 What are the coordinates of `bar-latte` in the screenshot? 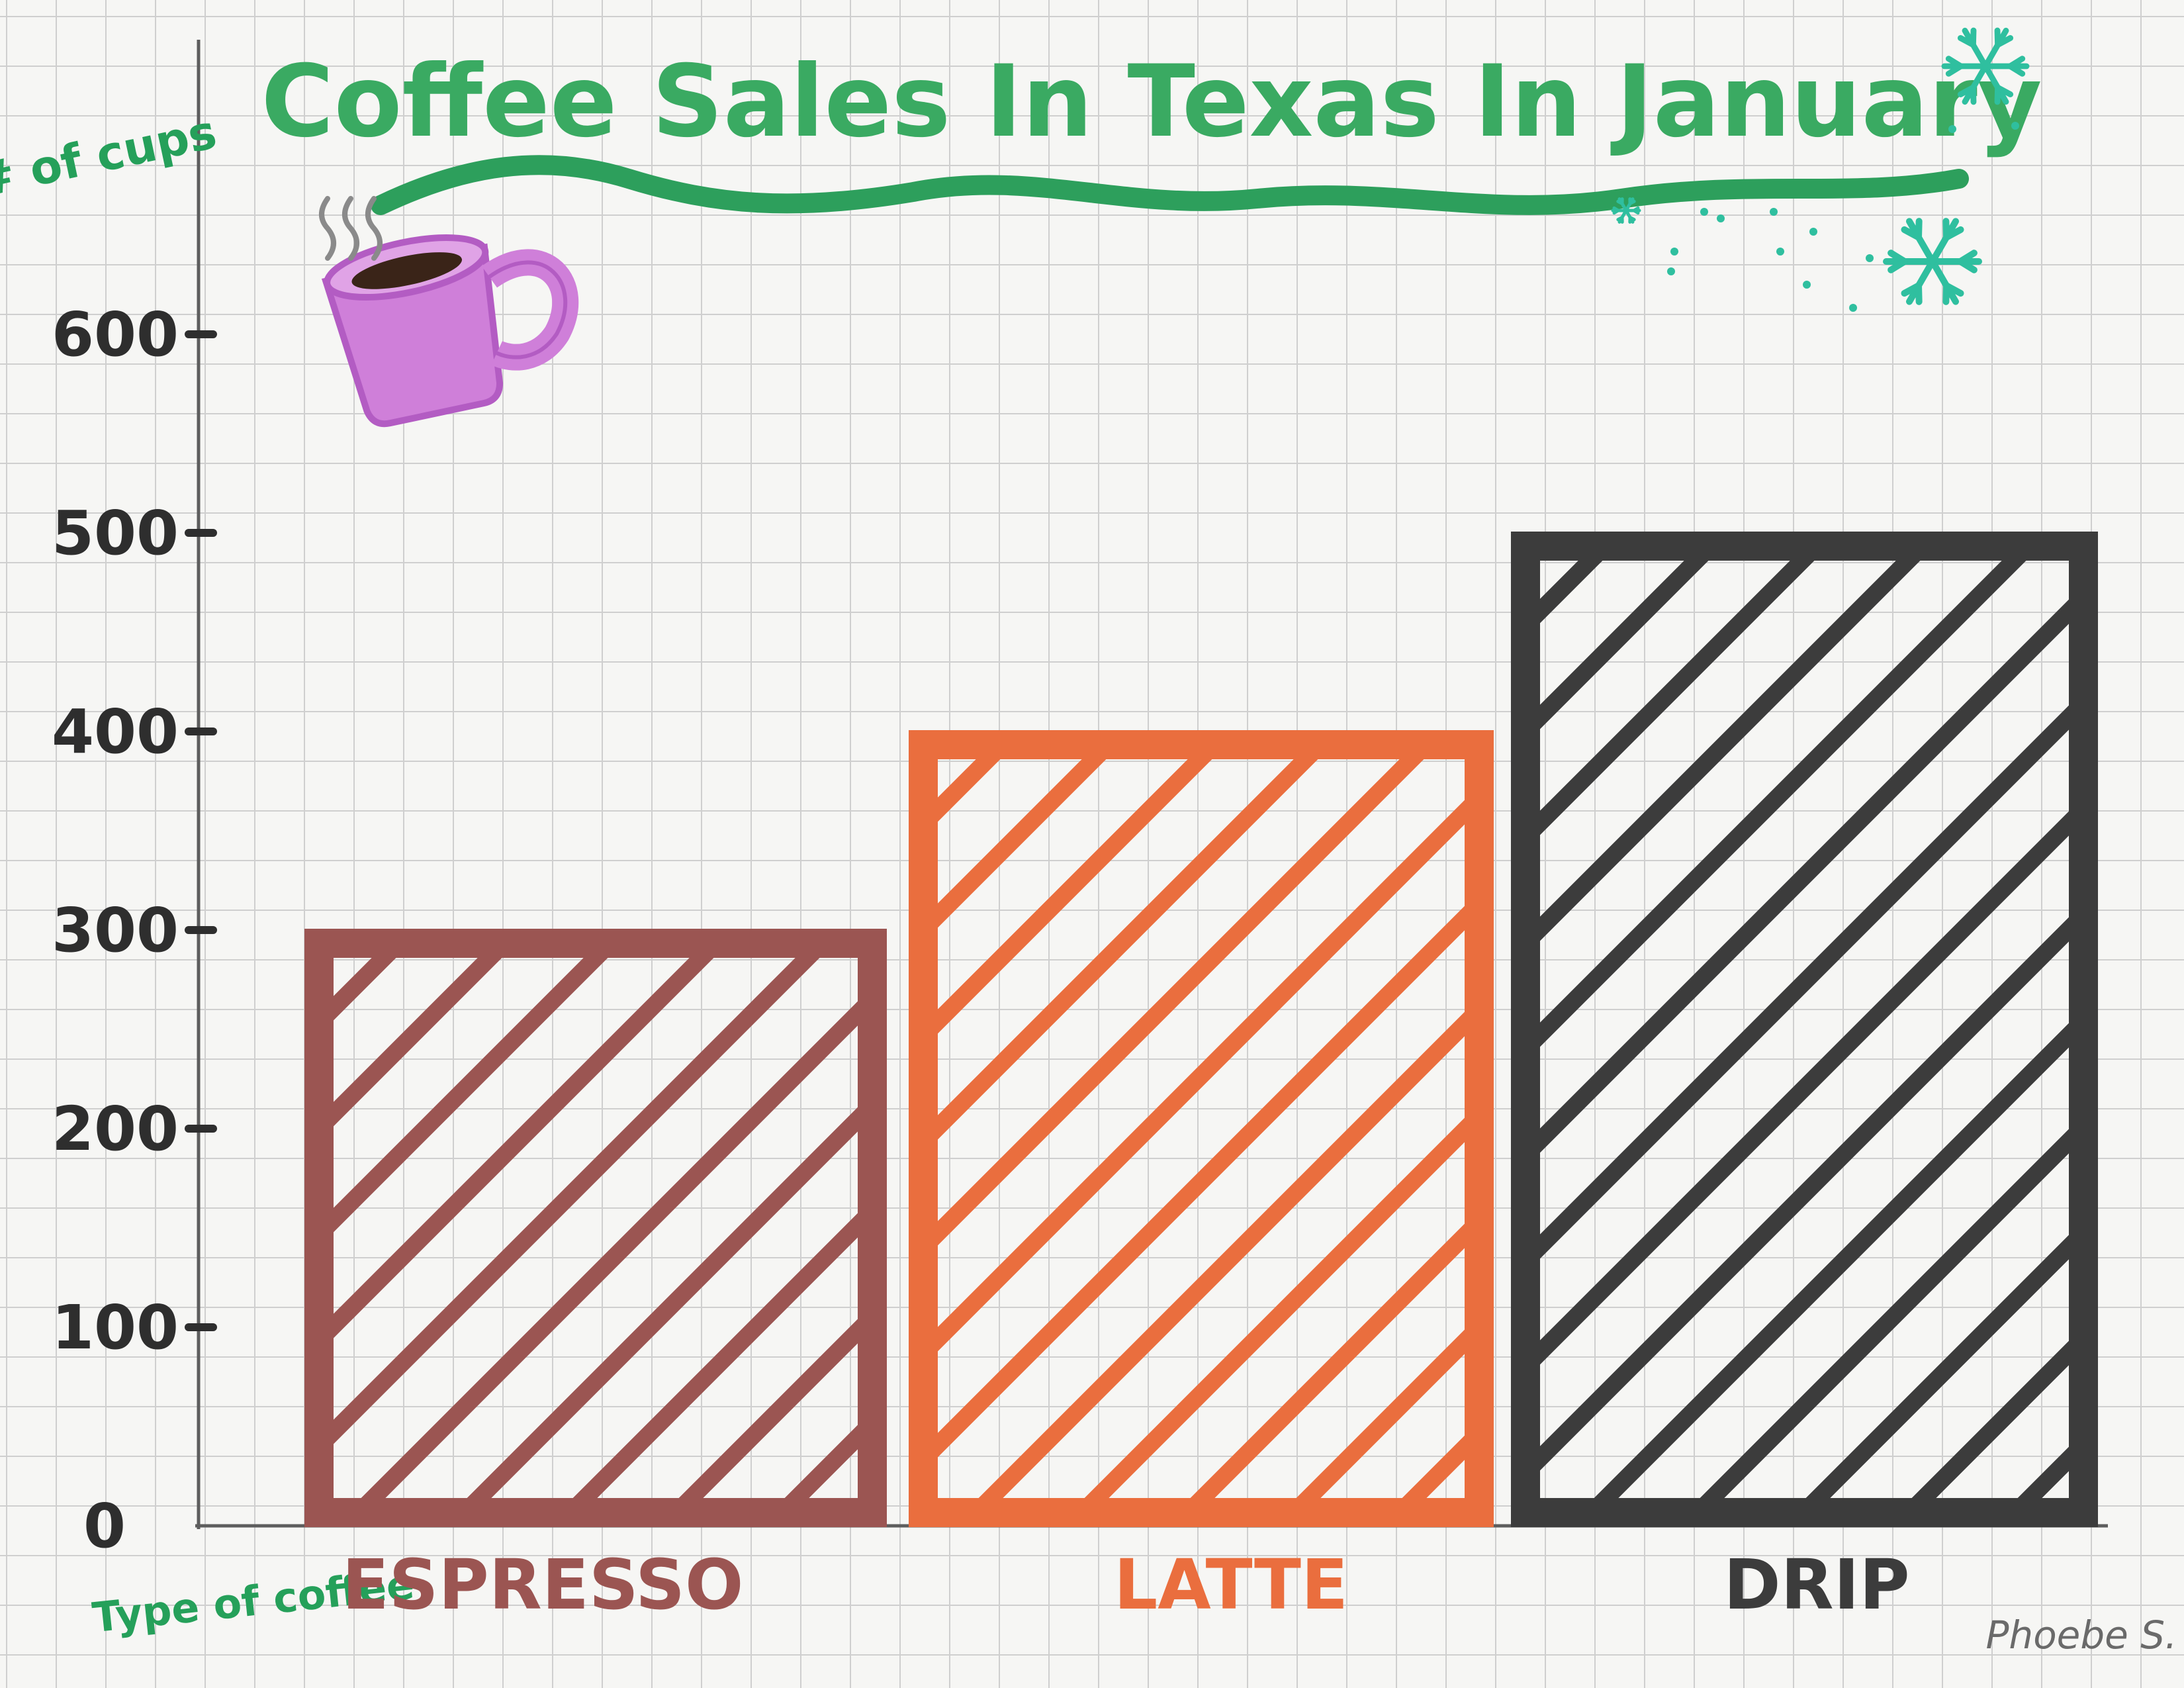 It's located at (1201, 1128).